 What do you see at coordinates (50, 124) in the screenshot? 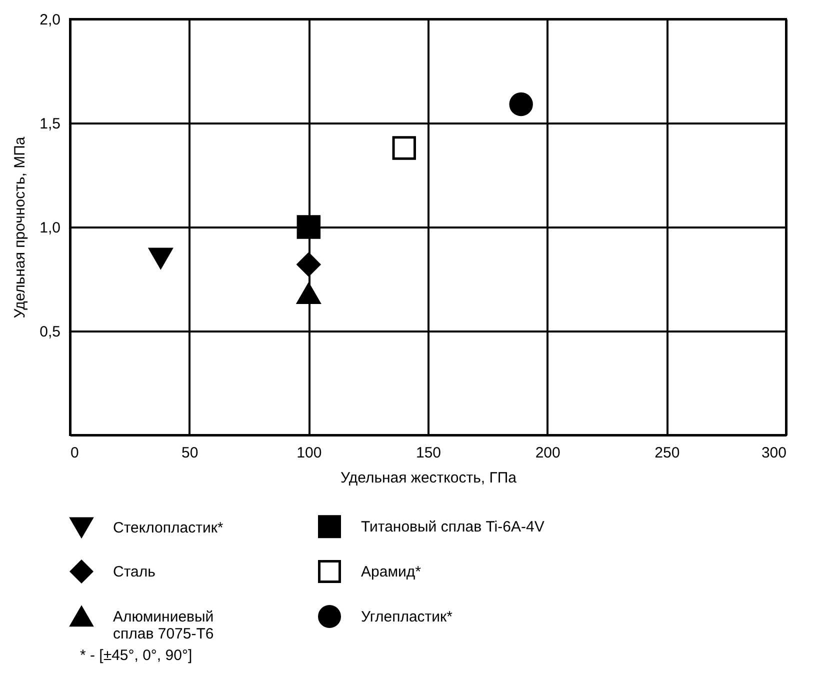
I see `y-tick-label: 1,5` at bounding box center [50, 124].